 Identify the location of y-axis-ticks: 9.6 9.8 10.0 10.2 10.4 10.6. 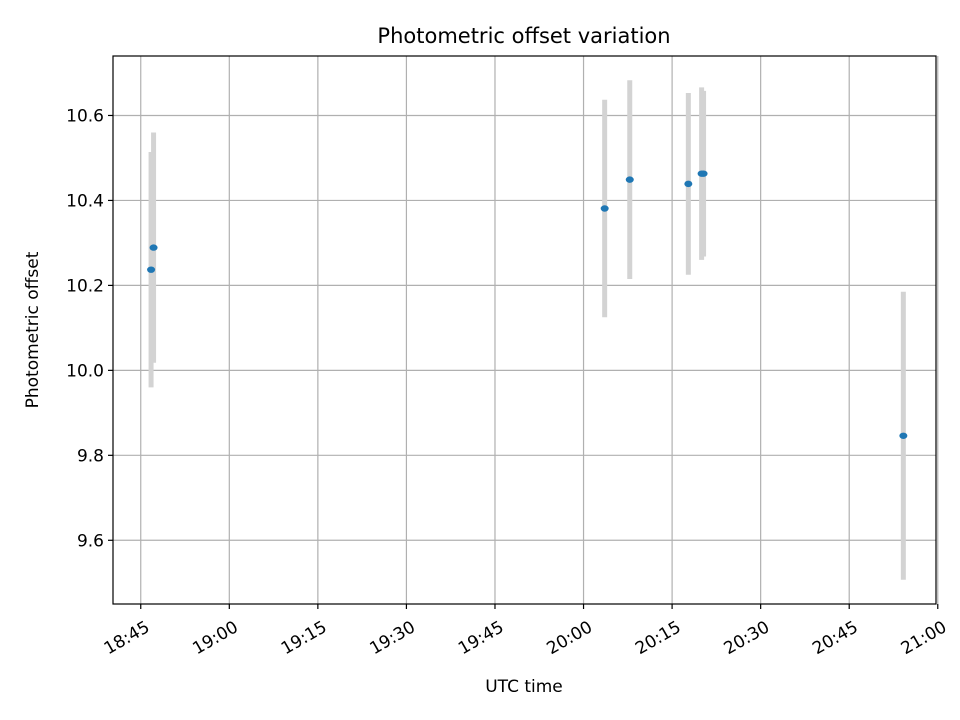
(89, 328).